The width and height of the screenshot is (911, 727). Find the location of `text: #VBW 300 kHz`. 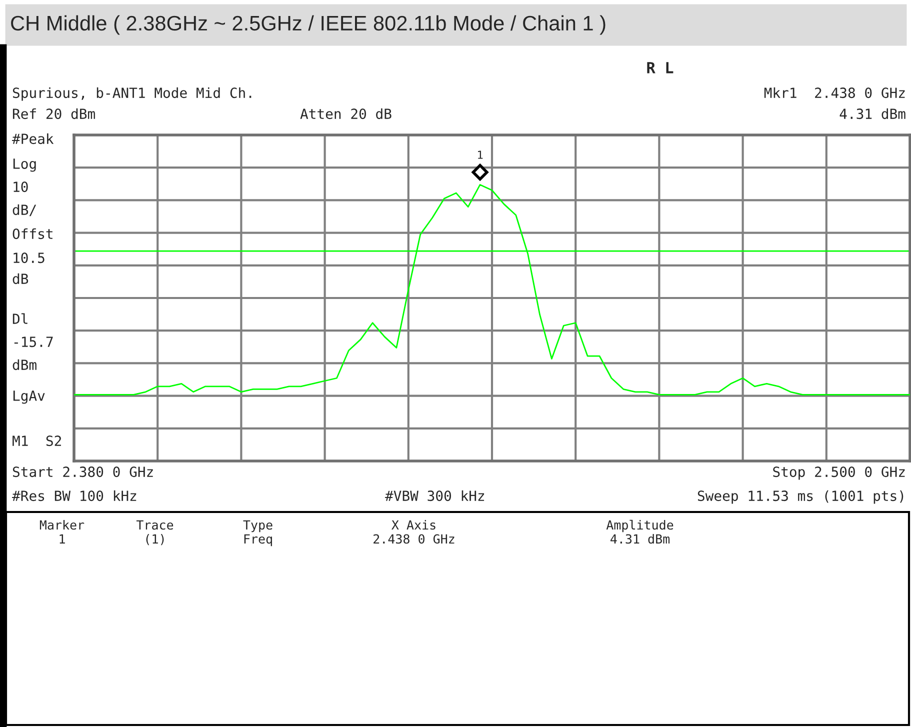

text: #VBW 300 kHz is located at coordinates (434, 496).